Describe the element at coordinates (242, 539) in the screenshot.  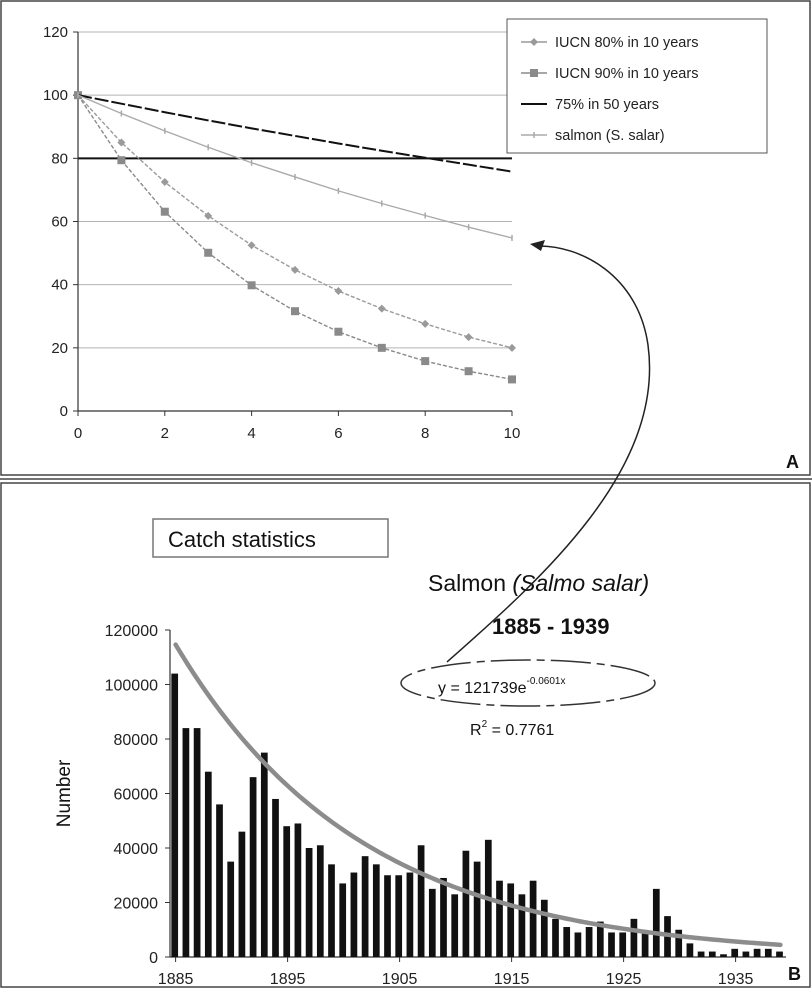
I see `chart-title: Catch statistics` at that location.